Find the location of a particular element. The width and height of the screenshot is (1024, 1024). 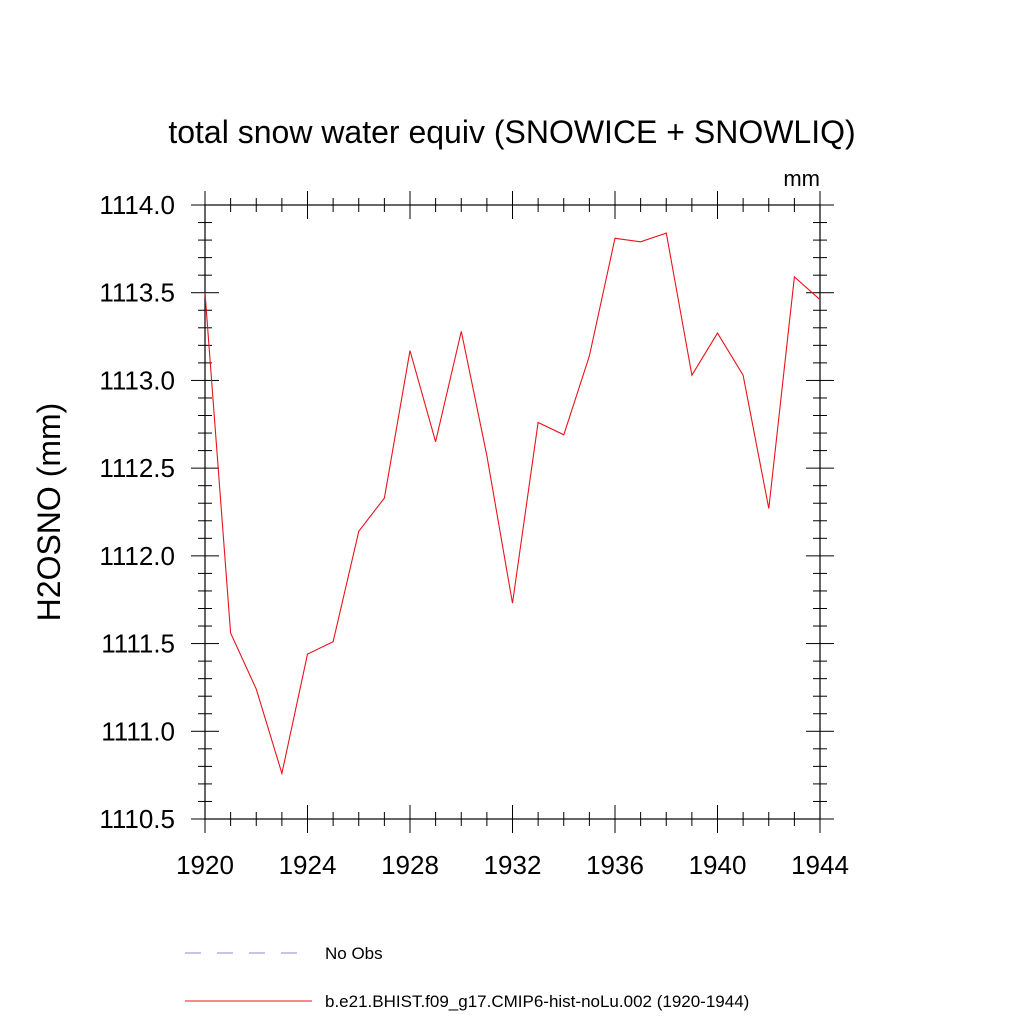

x-tick-label: 1920 is located at coordinates (205, 865).